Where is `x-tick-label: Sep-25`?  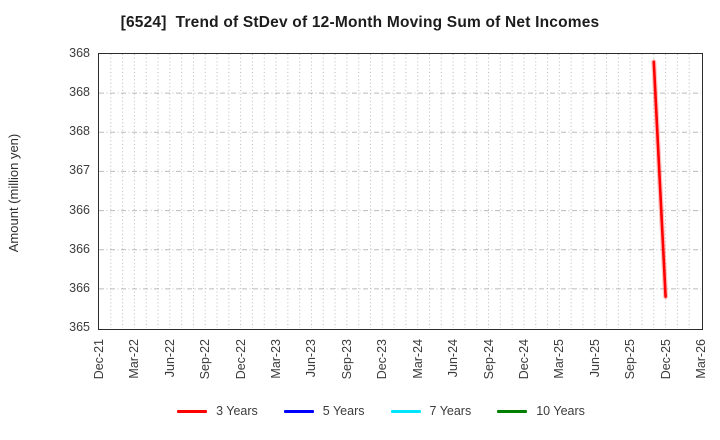 x-tick-label: Sep-25 is located at coordinates (630, 359).